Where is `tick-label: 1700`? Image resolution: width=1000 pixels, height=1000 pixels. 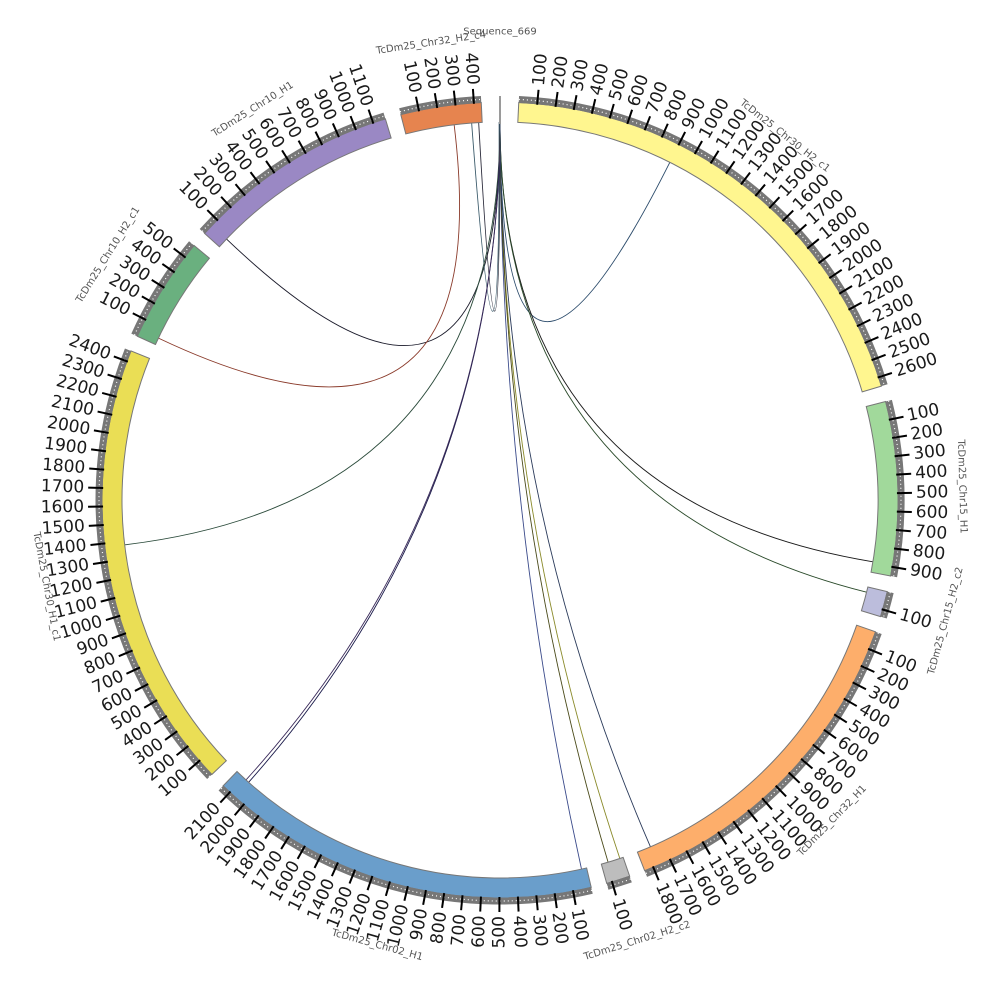 tick-label: 1700 is located at coordinates (63, 486).